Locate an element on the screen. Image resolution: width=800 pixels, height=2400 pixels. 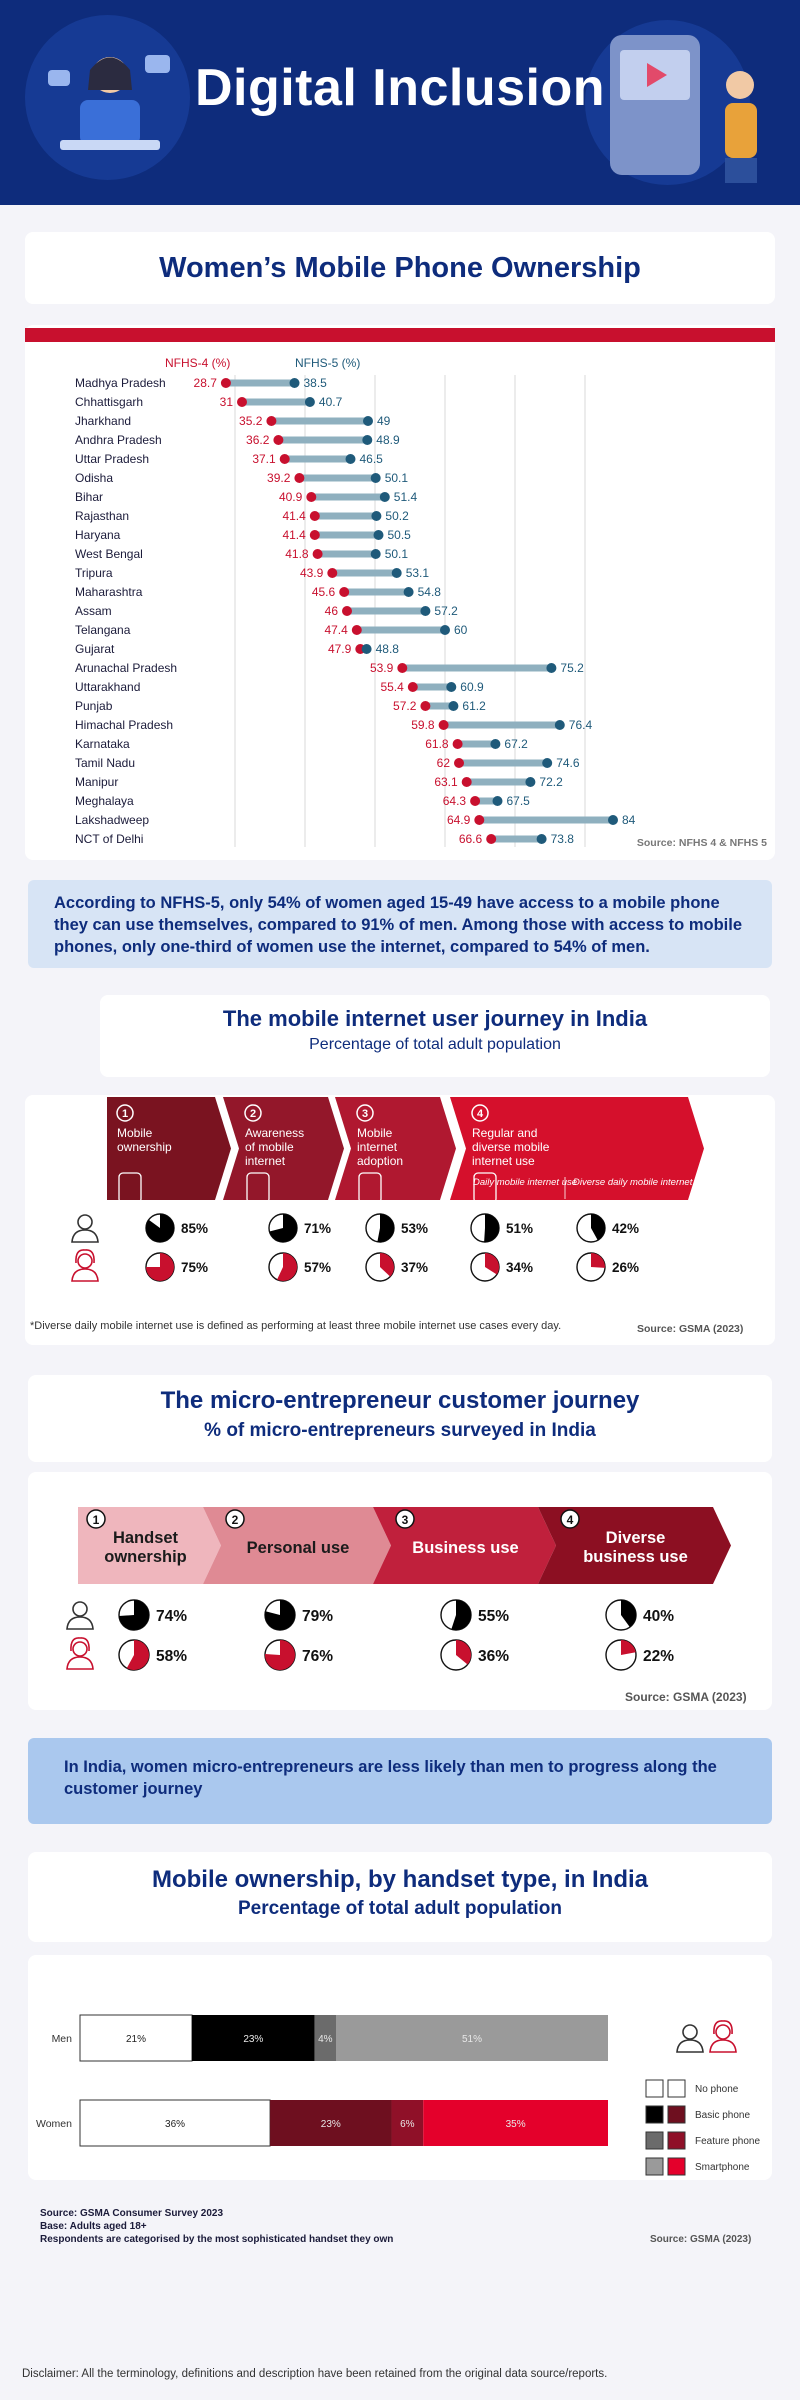
sub-label-daily: Daily mobile internet use is located at coordinates (525, 1182).